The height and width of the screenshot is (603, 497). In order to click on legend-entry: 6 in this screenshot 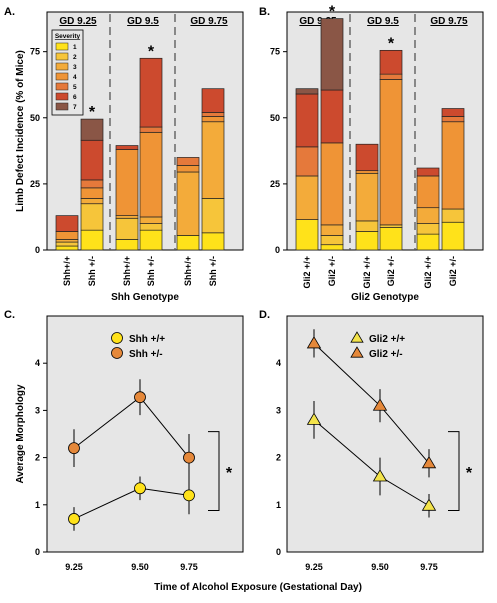, I will do `click(75, 97)`.